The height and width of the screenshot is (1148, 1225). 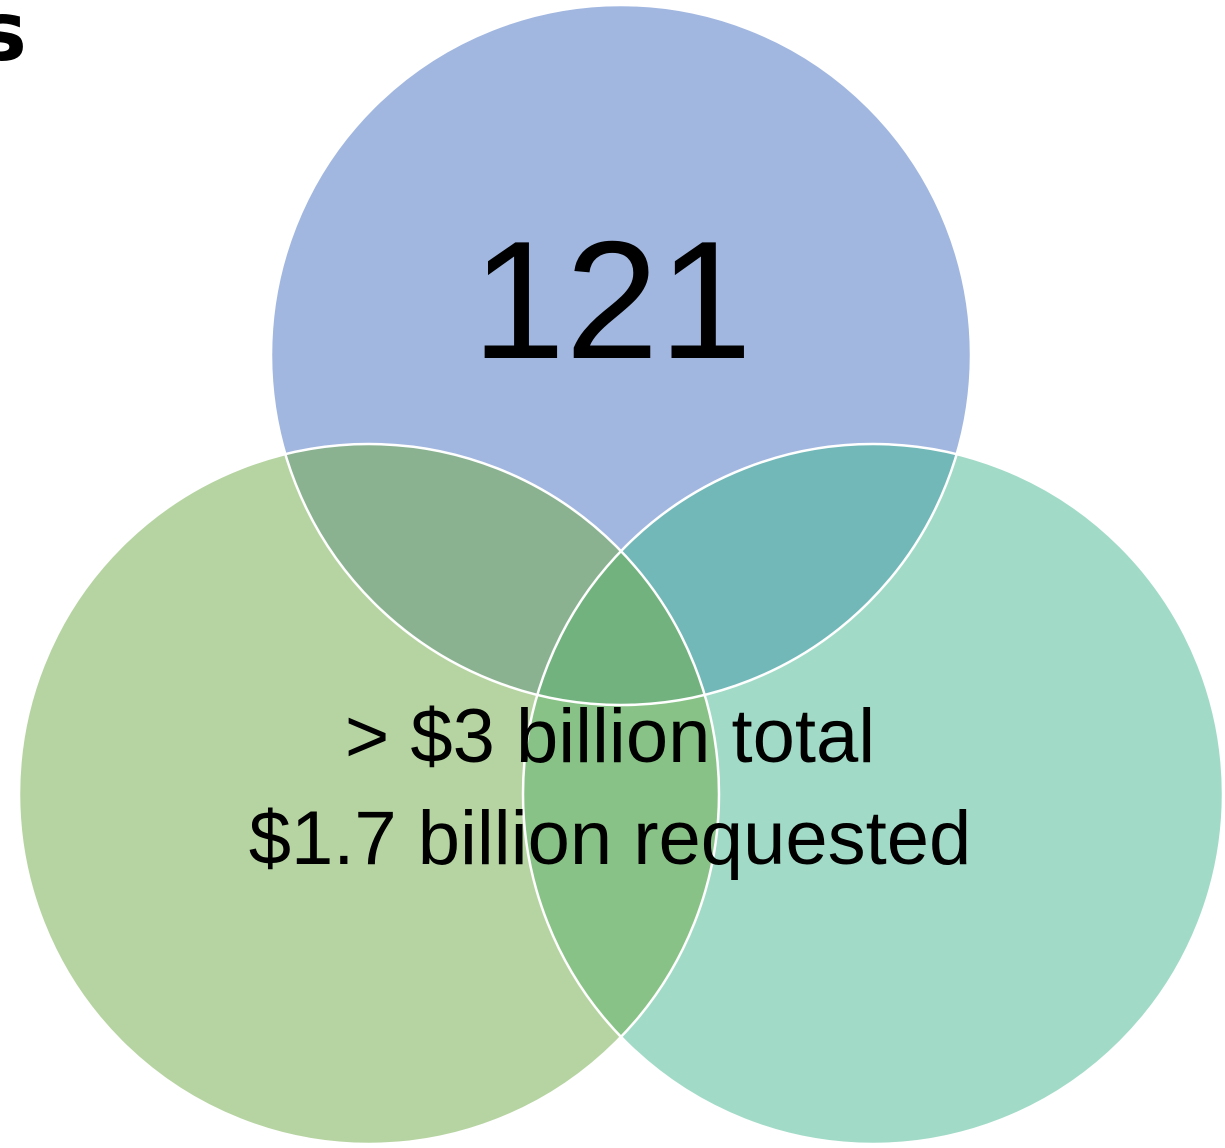 What do you see at coordinates (610, 736) in the screenshot?
I see `center-label-line-1: > $3 billion total` at bounding box center [610, 736].